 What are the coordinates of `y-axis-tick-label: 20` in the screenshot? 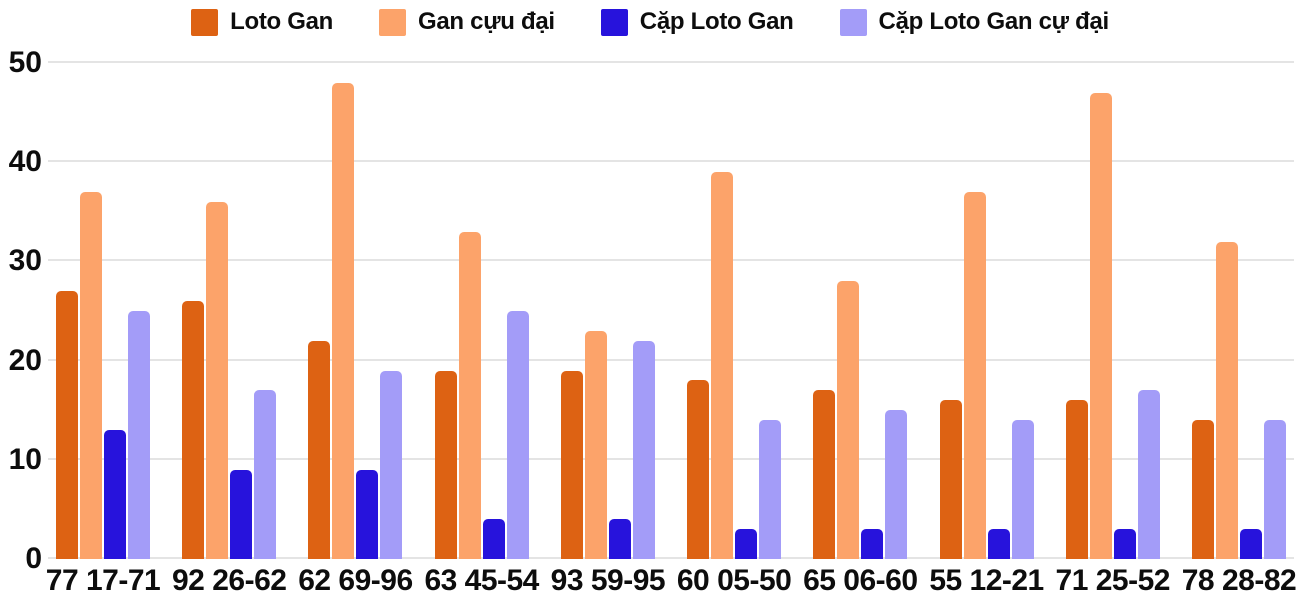 It's located at (25, 360).